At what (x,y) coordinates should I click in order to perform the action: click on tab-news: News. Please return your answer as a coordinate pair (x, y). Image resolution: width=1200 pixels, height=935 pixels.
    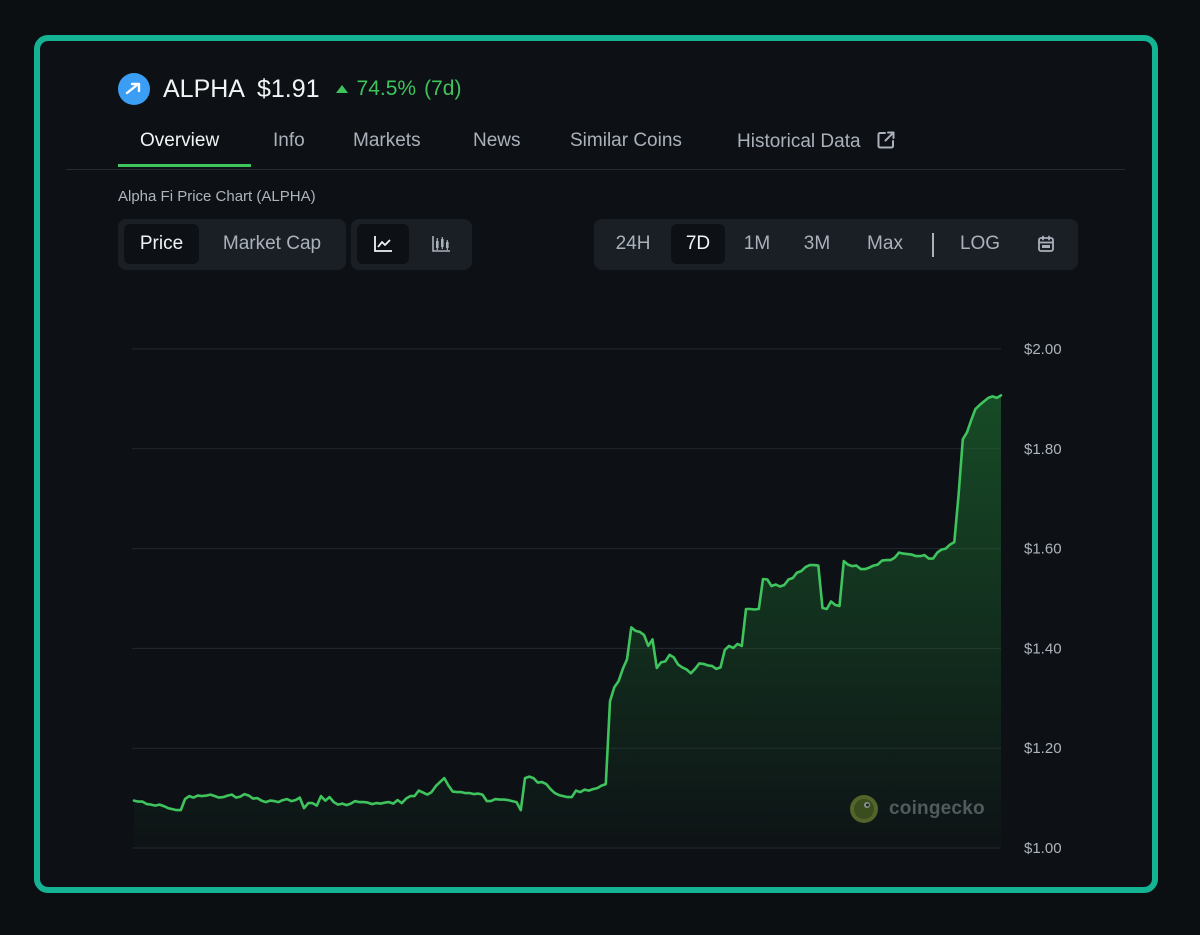
    Looking at the image, I should click on (497, 140).